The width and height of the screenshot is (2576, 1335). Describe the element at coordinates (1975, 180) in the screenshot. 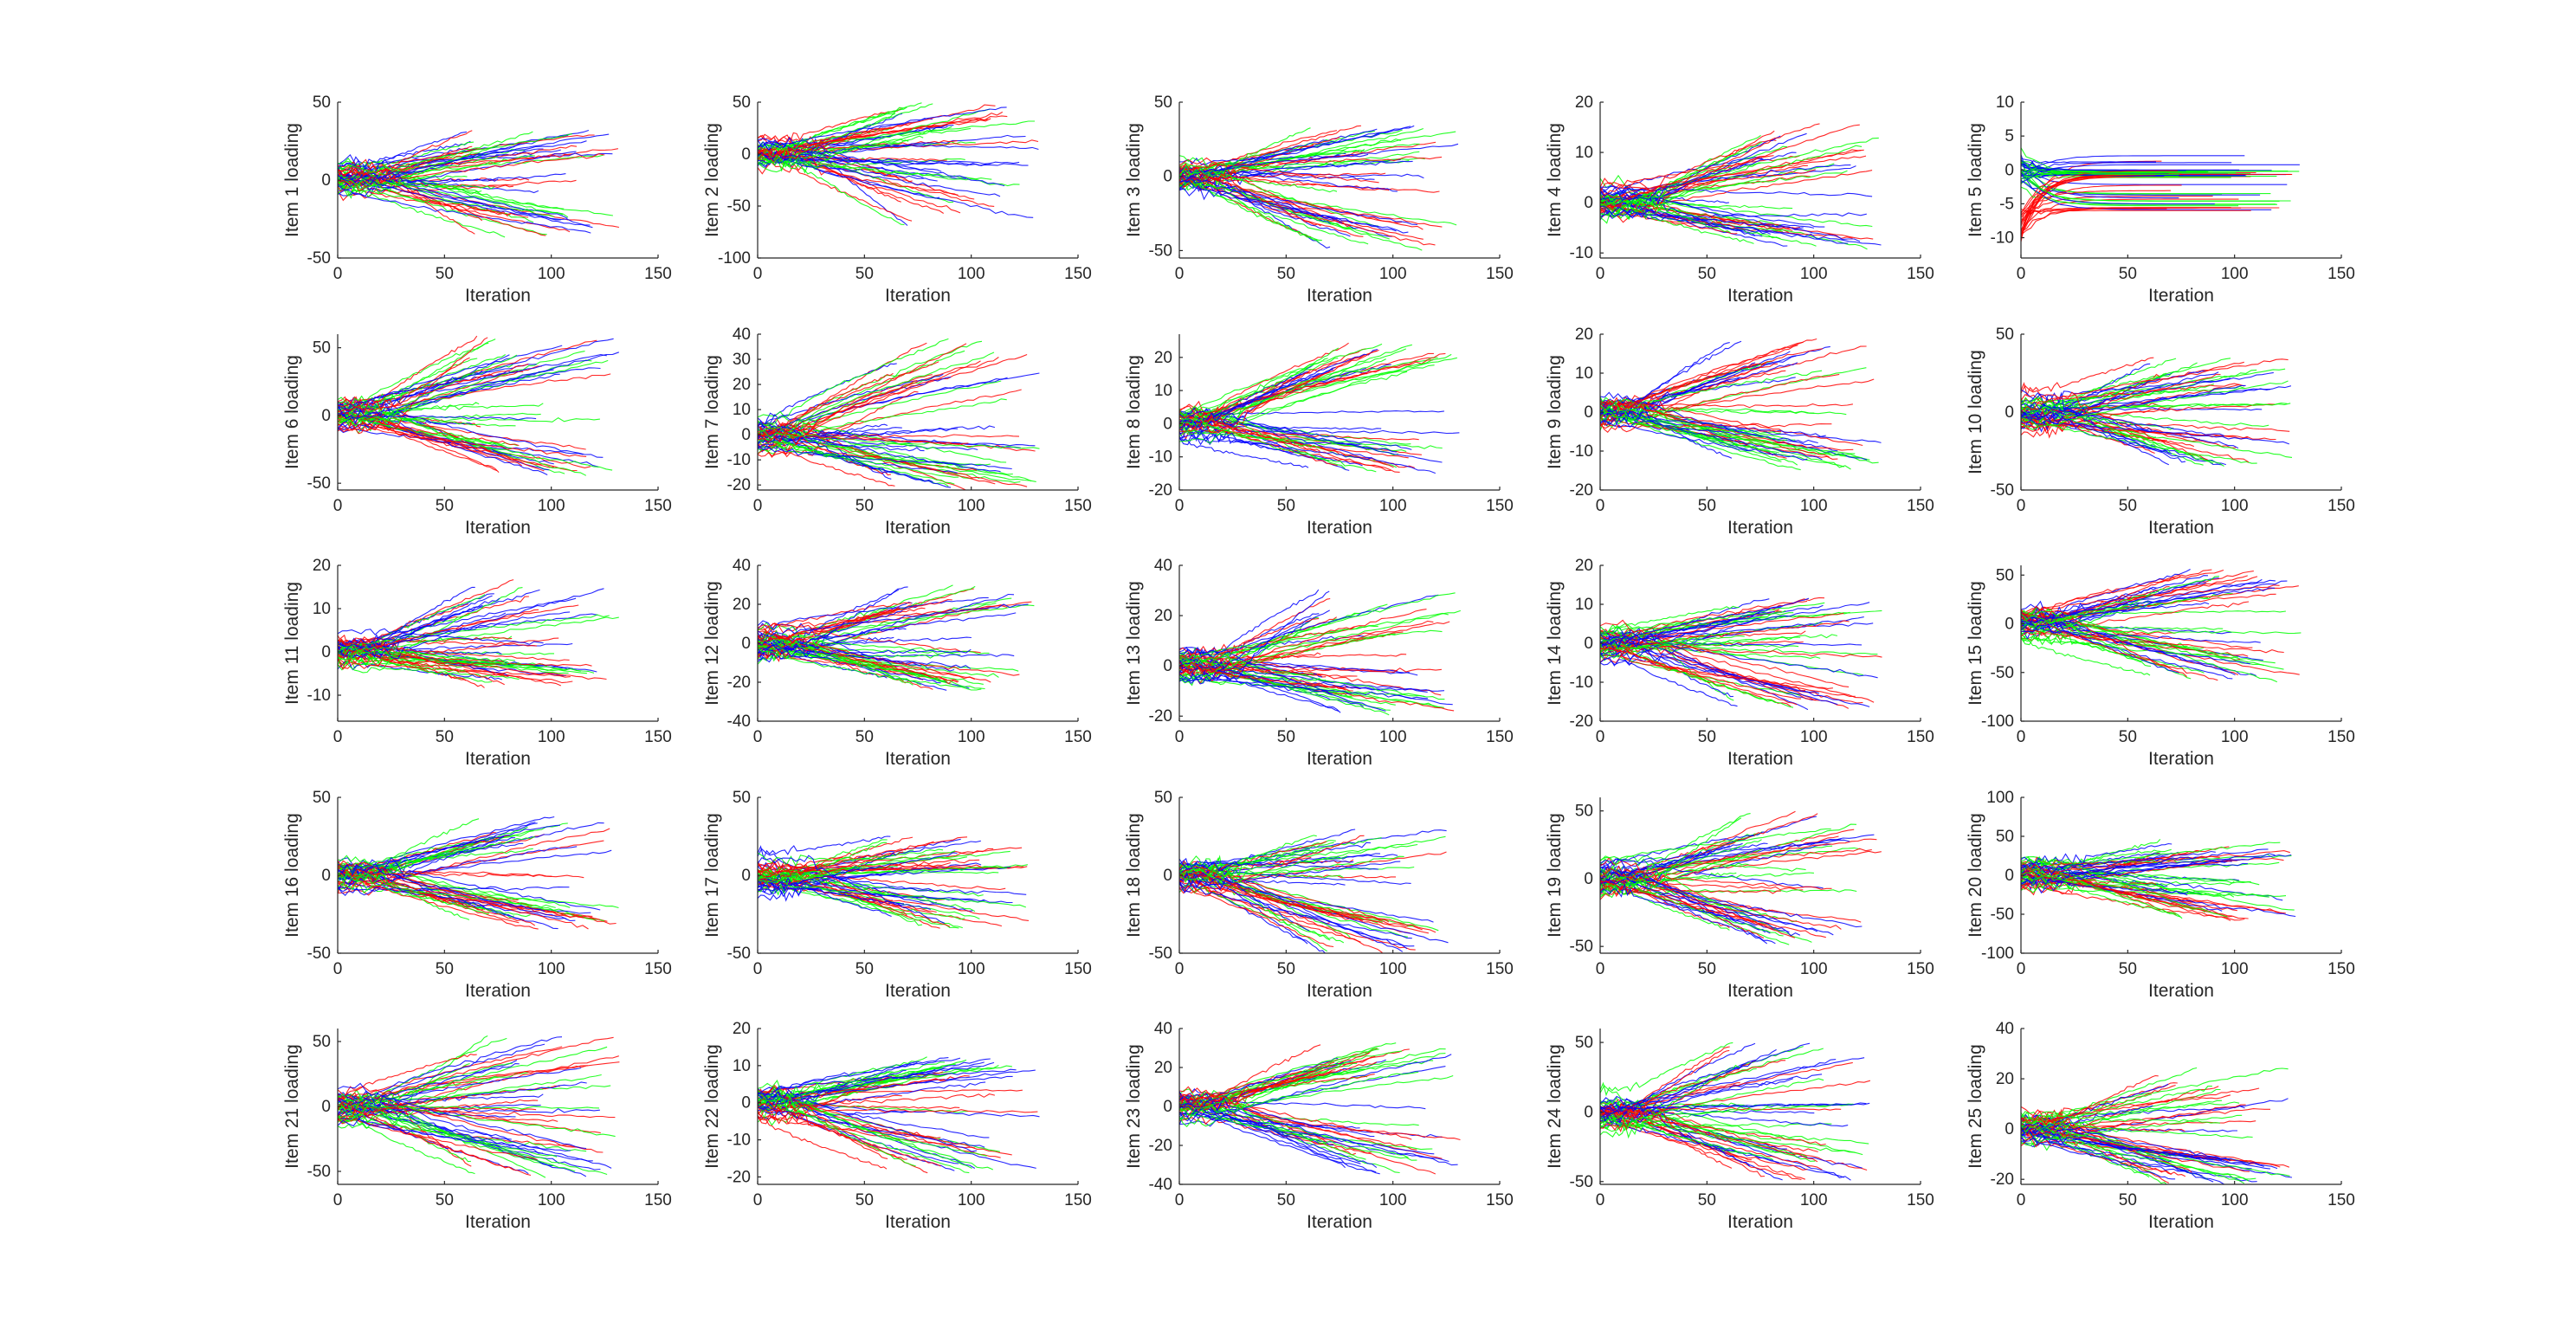

I see `y-axis-label: Item 5 loading` at that location.